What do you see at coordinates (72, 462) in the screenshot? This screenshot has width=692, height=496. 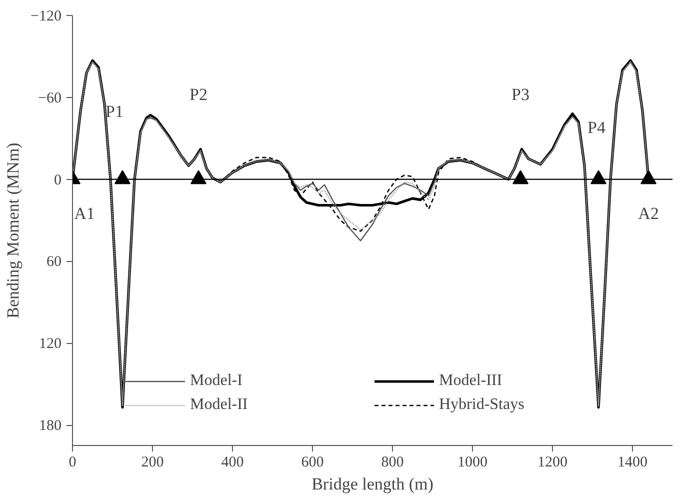 I see `x-tick-label: 0` at bounding box center [72, 462].